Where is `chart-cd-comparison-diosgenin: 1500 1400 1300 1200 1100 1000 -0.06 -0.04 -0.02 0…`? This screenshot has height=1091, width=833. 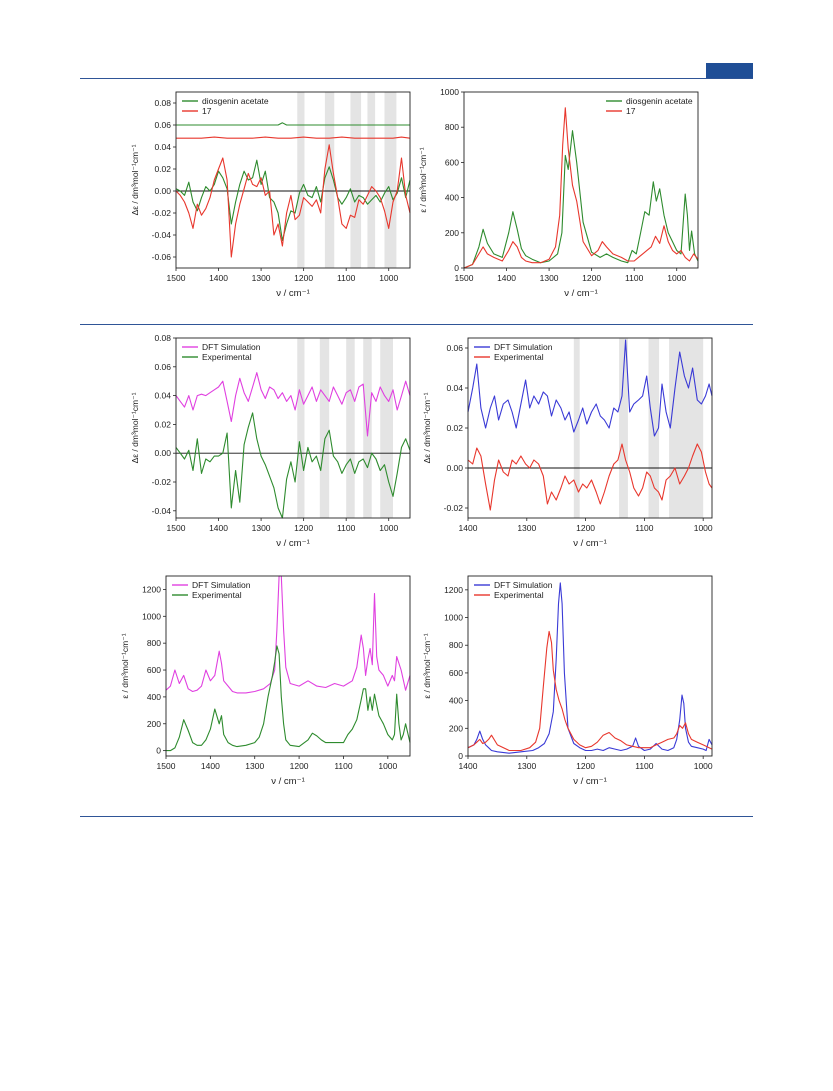 chart-cd-comparison-diosgenin: 1500 1400 1300 1200 1100 1000 -0.06 -0.04 -0.02 0… is located at coordinates (270, 195).